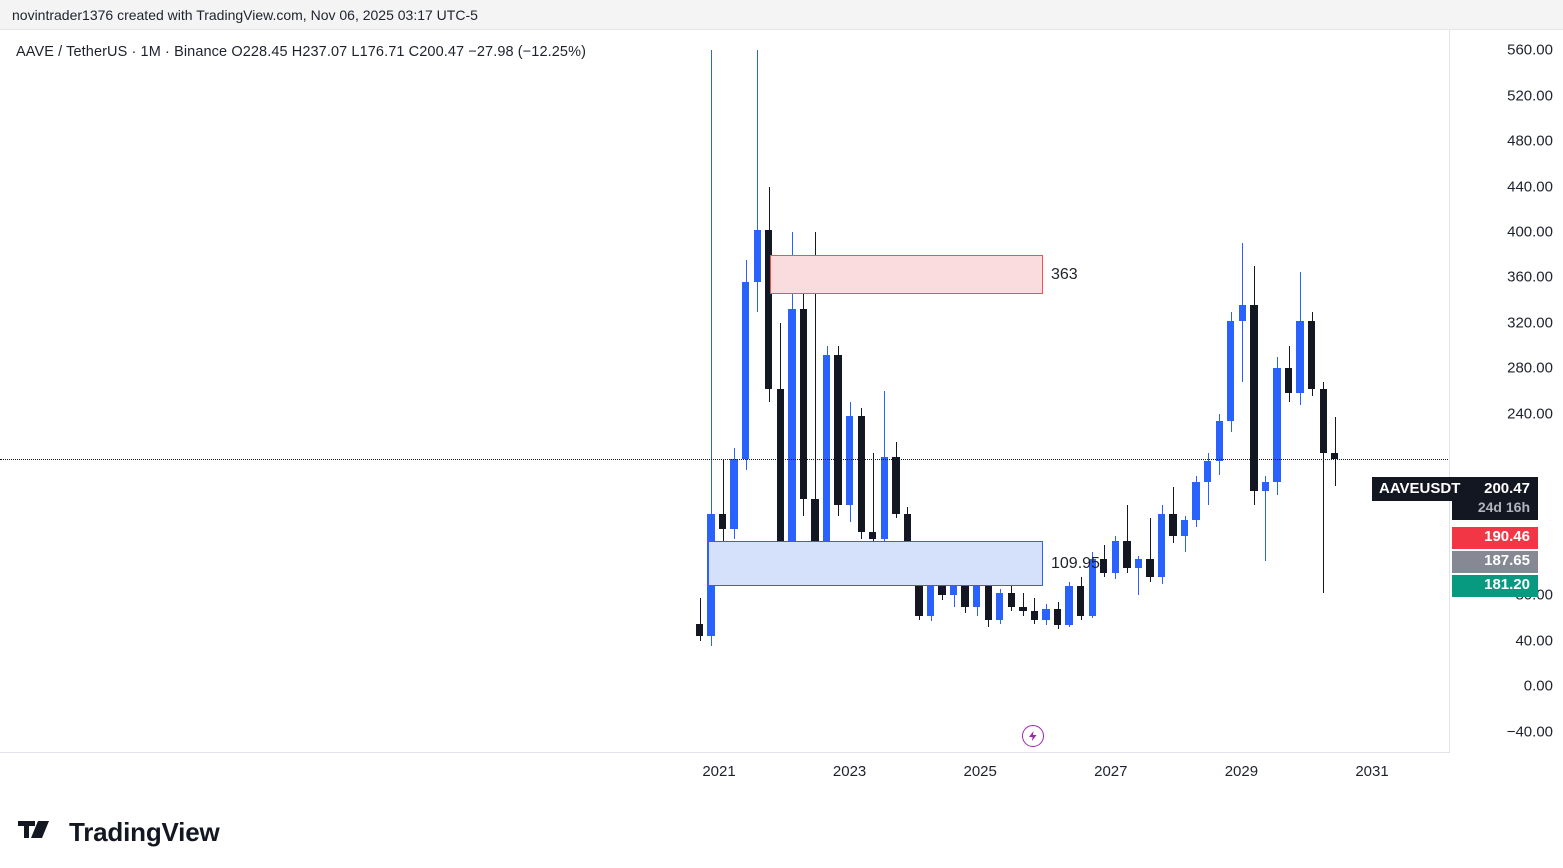 Image resolution: width=1563 pixels, height=868 pixels. I want to click on tradingview-wordmark: TradingView, so click(144, 831).